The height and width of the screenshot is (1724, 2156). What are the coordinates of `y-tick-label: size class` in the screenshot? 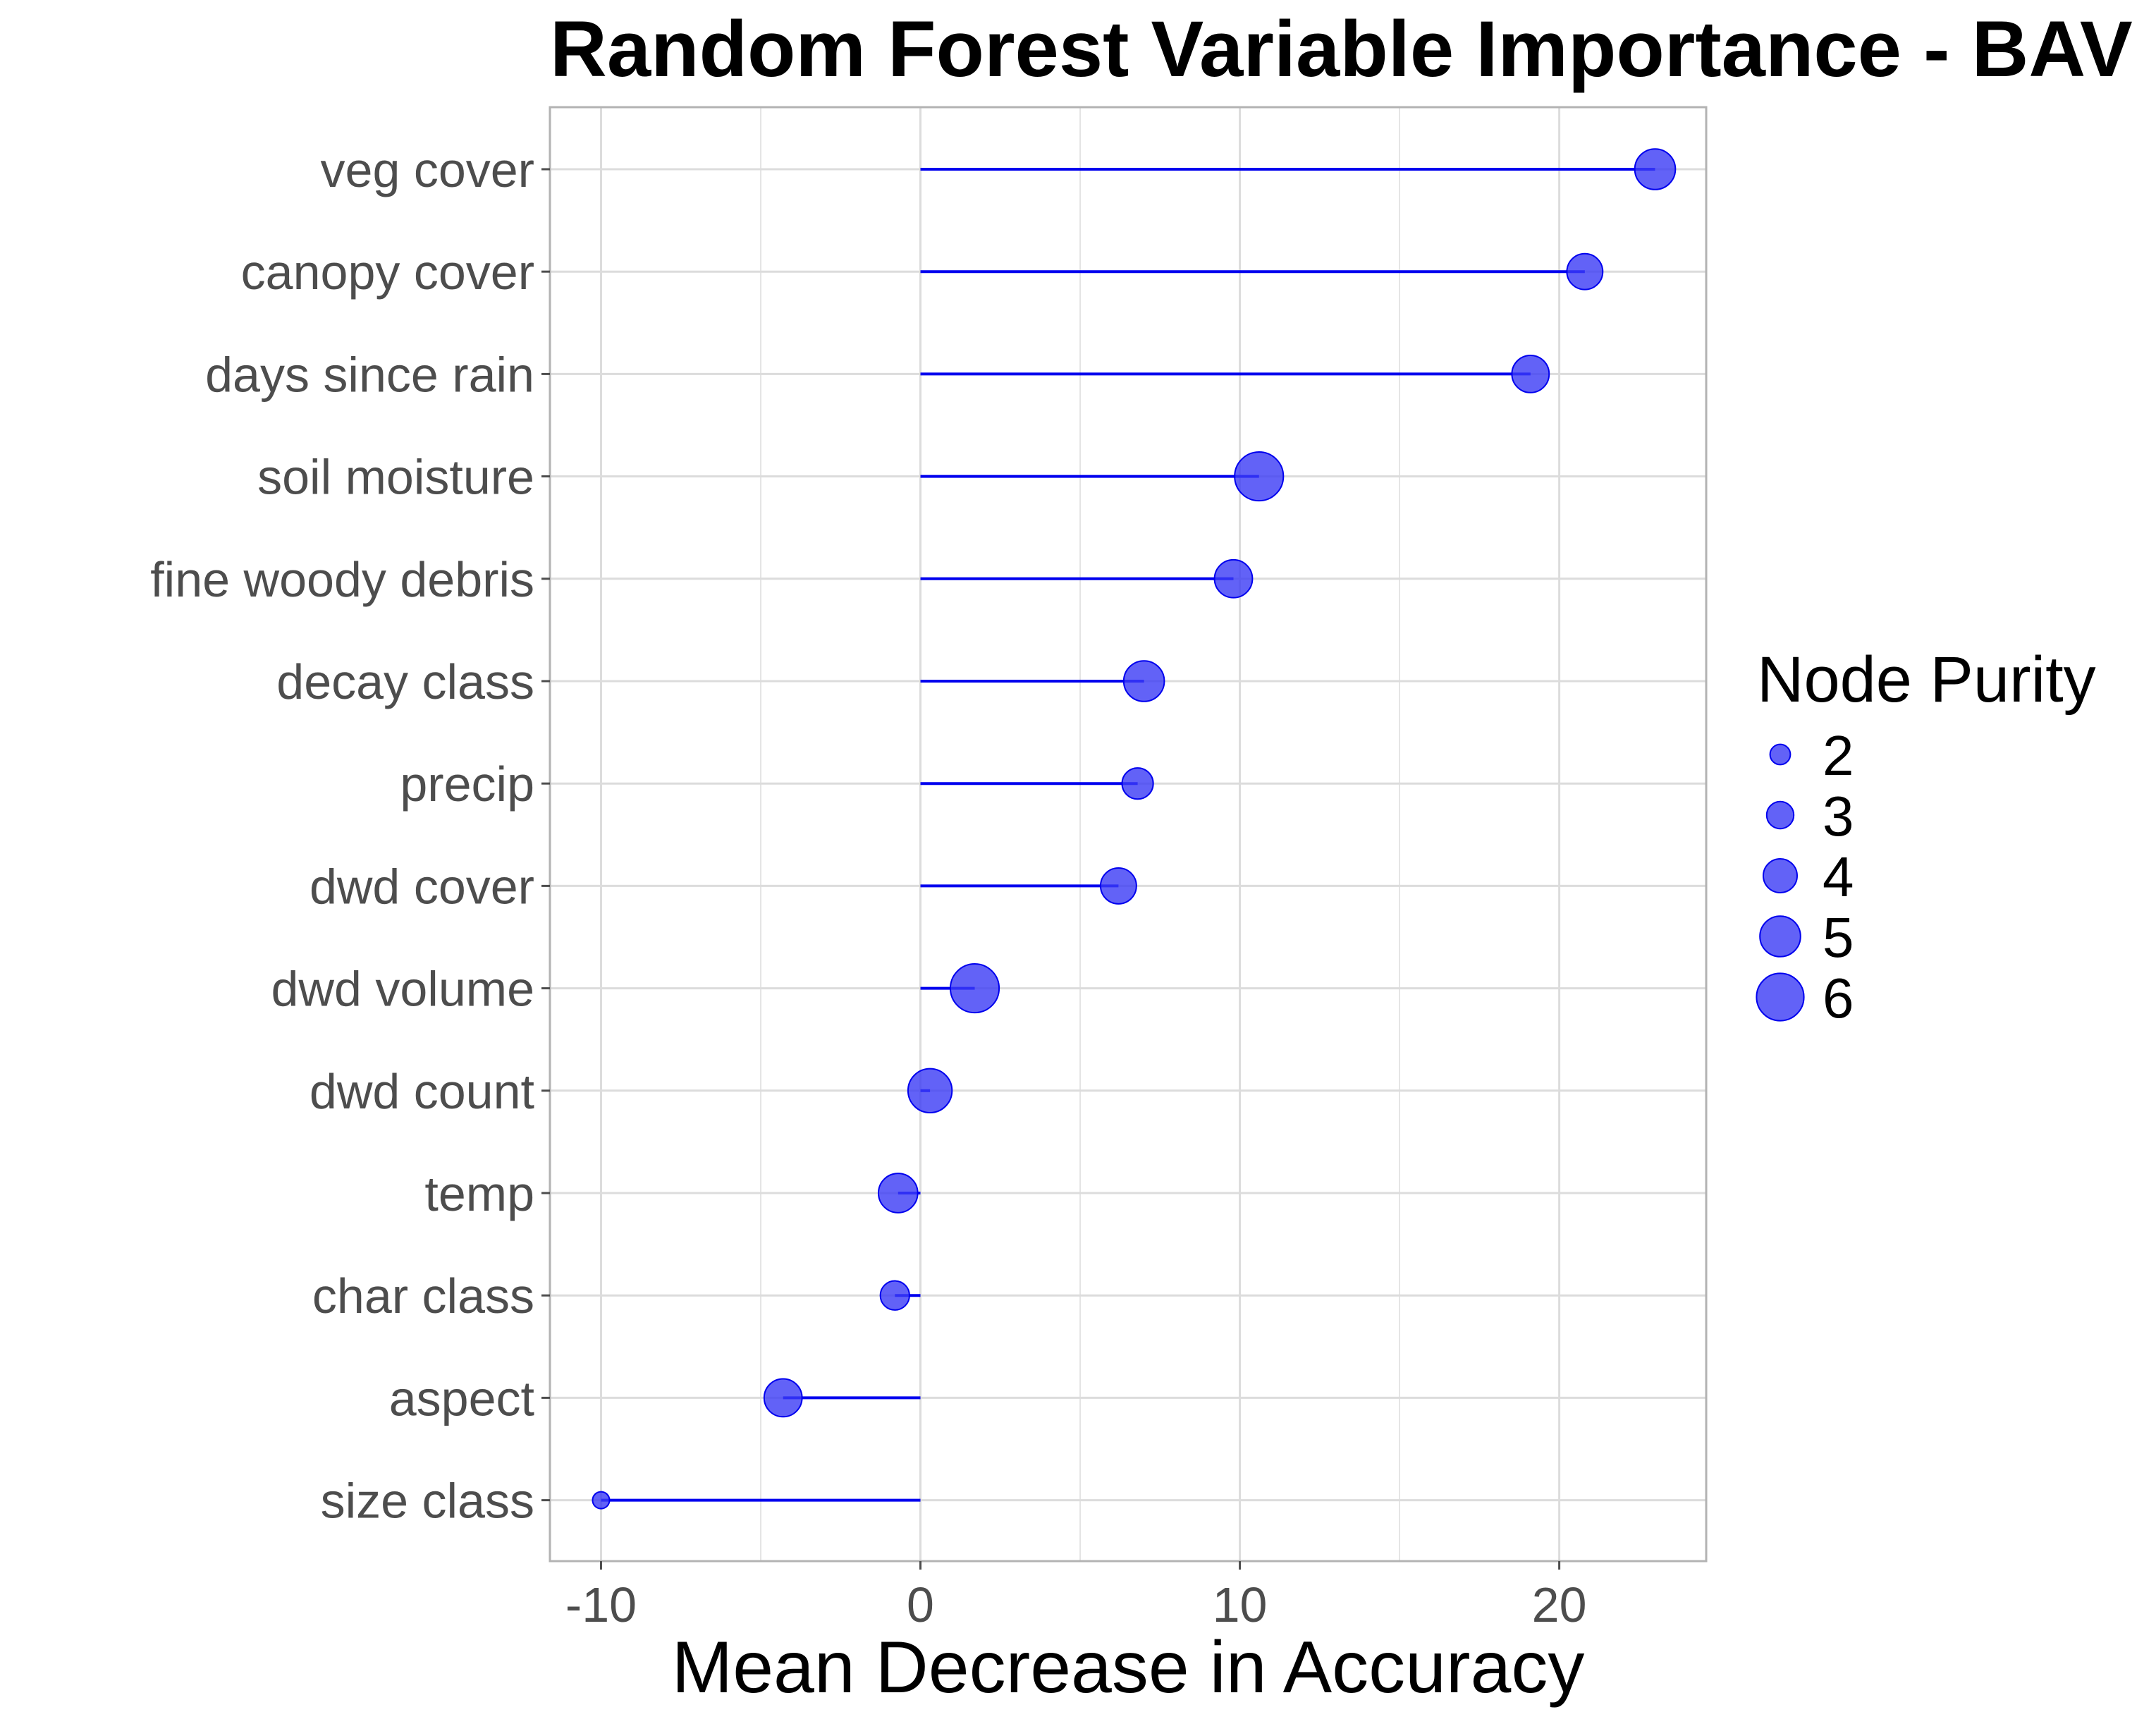 It's located at (427, 1501).